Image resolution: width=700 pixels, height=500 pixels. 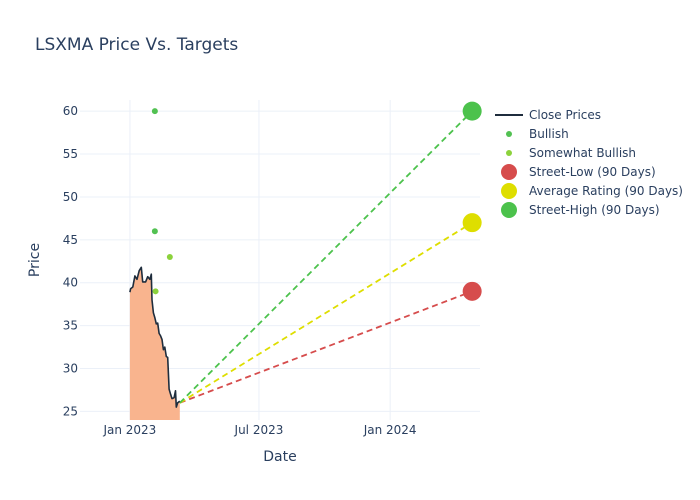 What do you see at coordinates (565, 115) in the screenshot?
I see `legend-label: Close Prices` at bounding box center [565, 115].